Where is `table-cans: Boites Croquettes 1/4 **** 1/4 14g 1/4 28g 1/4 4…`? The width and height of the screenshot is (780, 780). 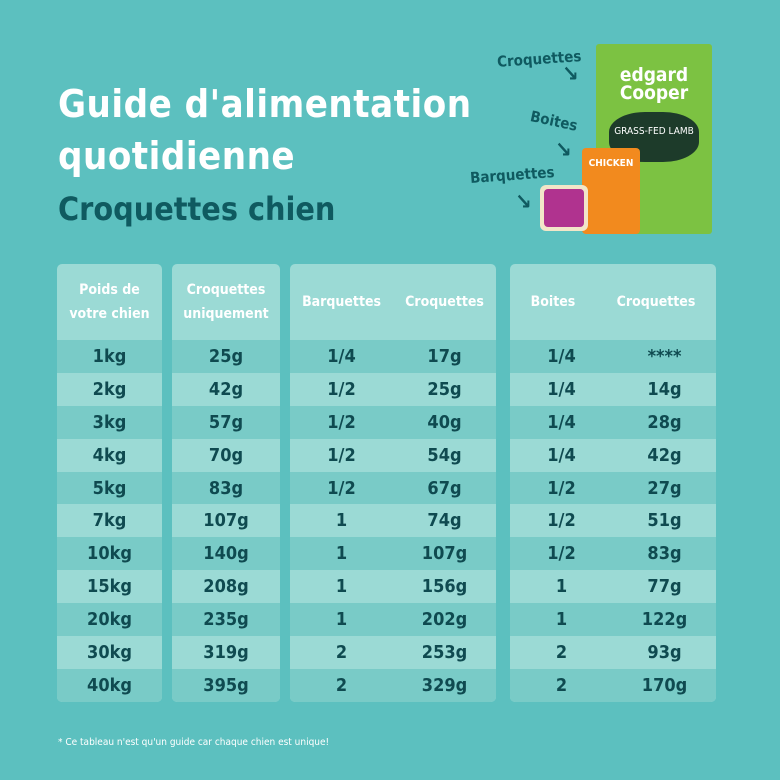 table-cans: Boites Croquettes 1/4 **** 1/4 14g 1/4 28g 1/4 4… is located at coordinates (613, 483).